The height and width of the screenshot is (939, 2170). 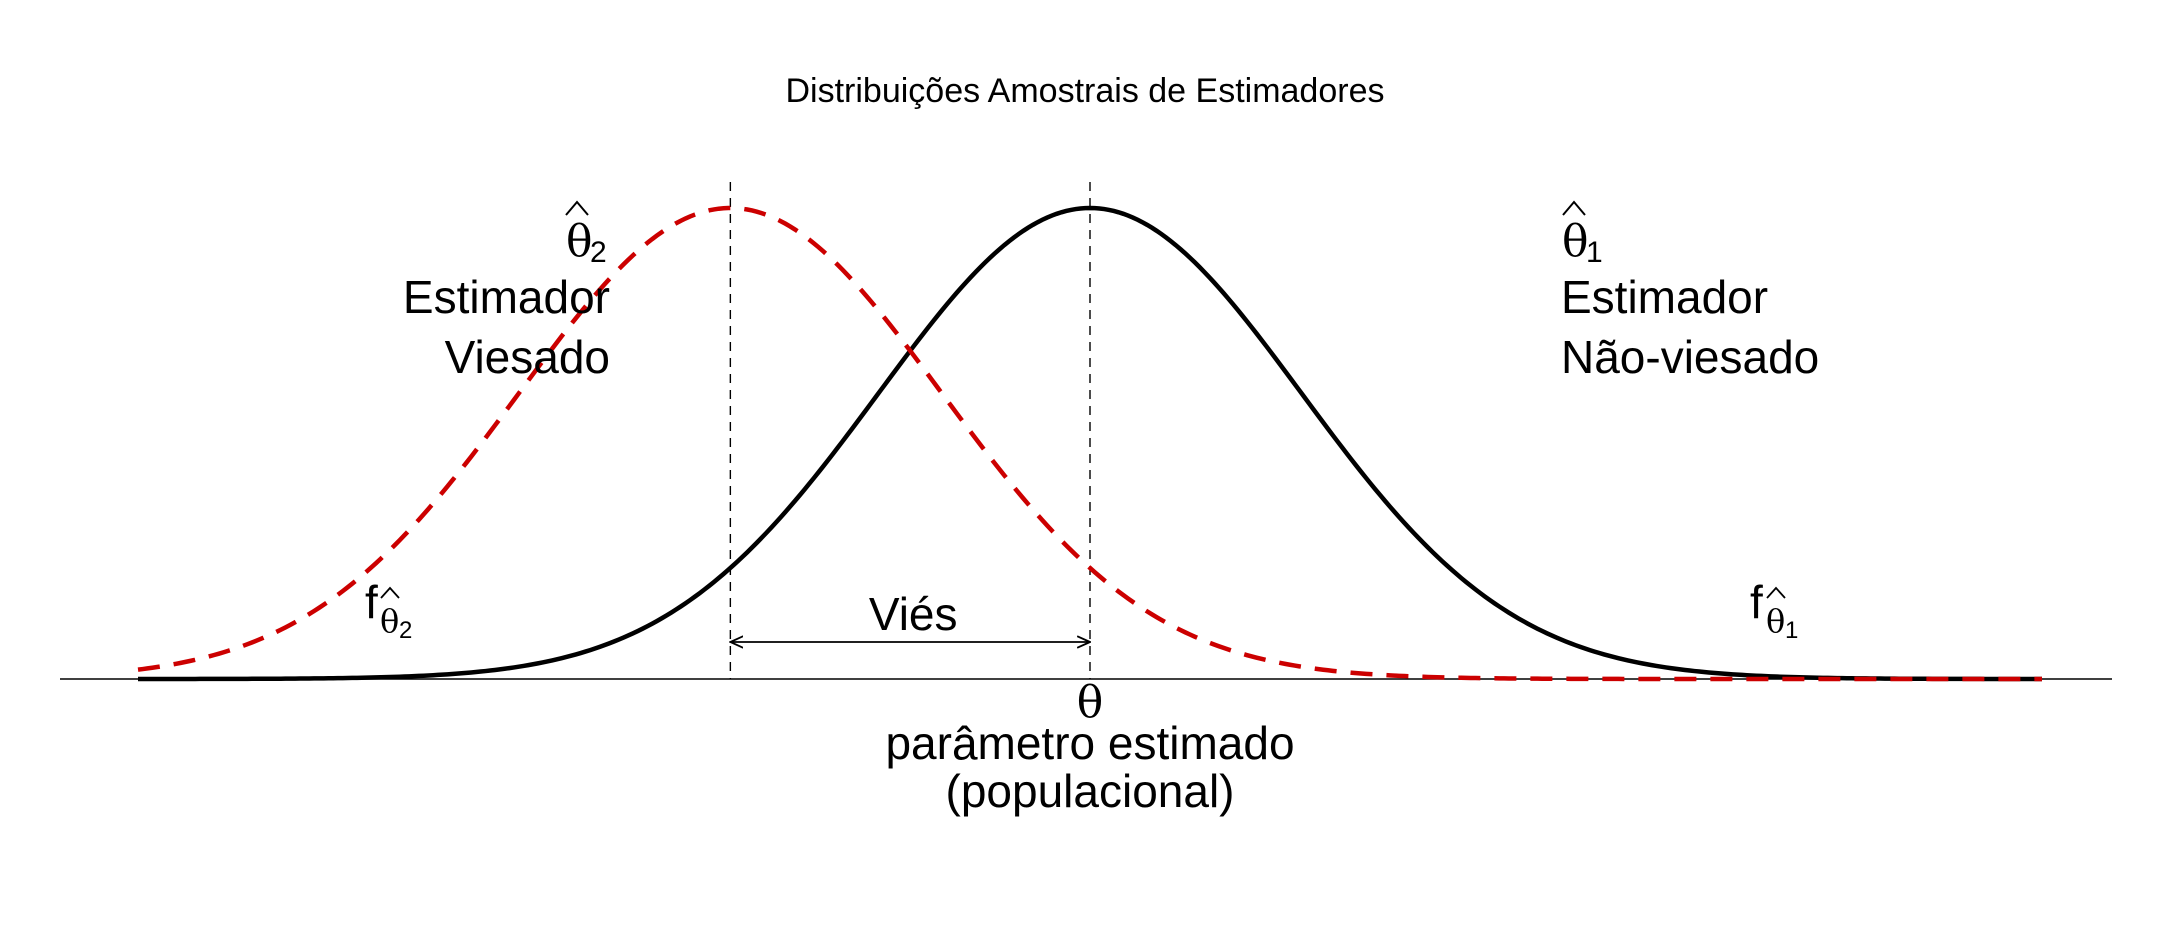 I want to click on theta-hat-2-subscript: 2, so click(x=598, y=252).